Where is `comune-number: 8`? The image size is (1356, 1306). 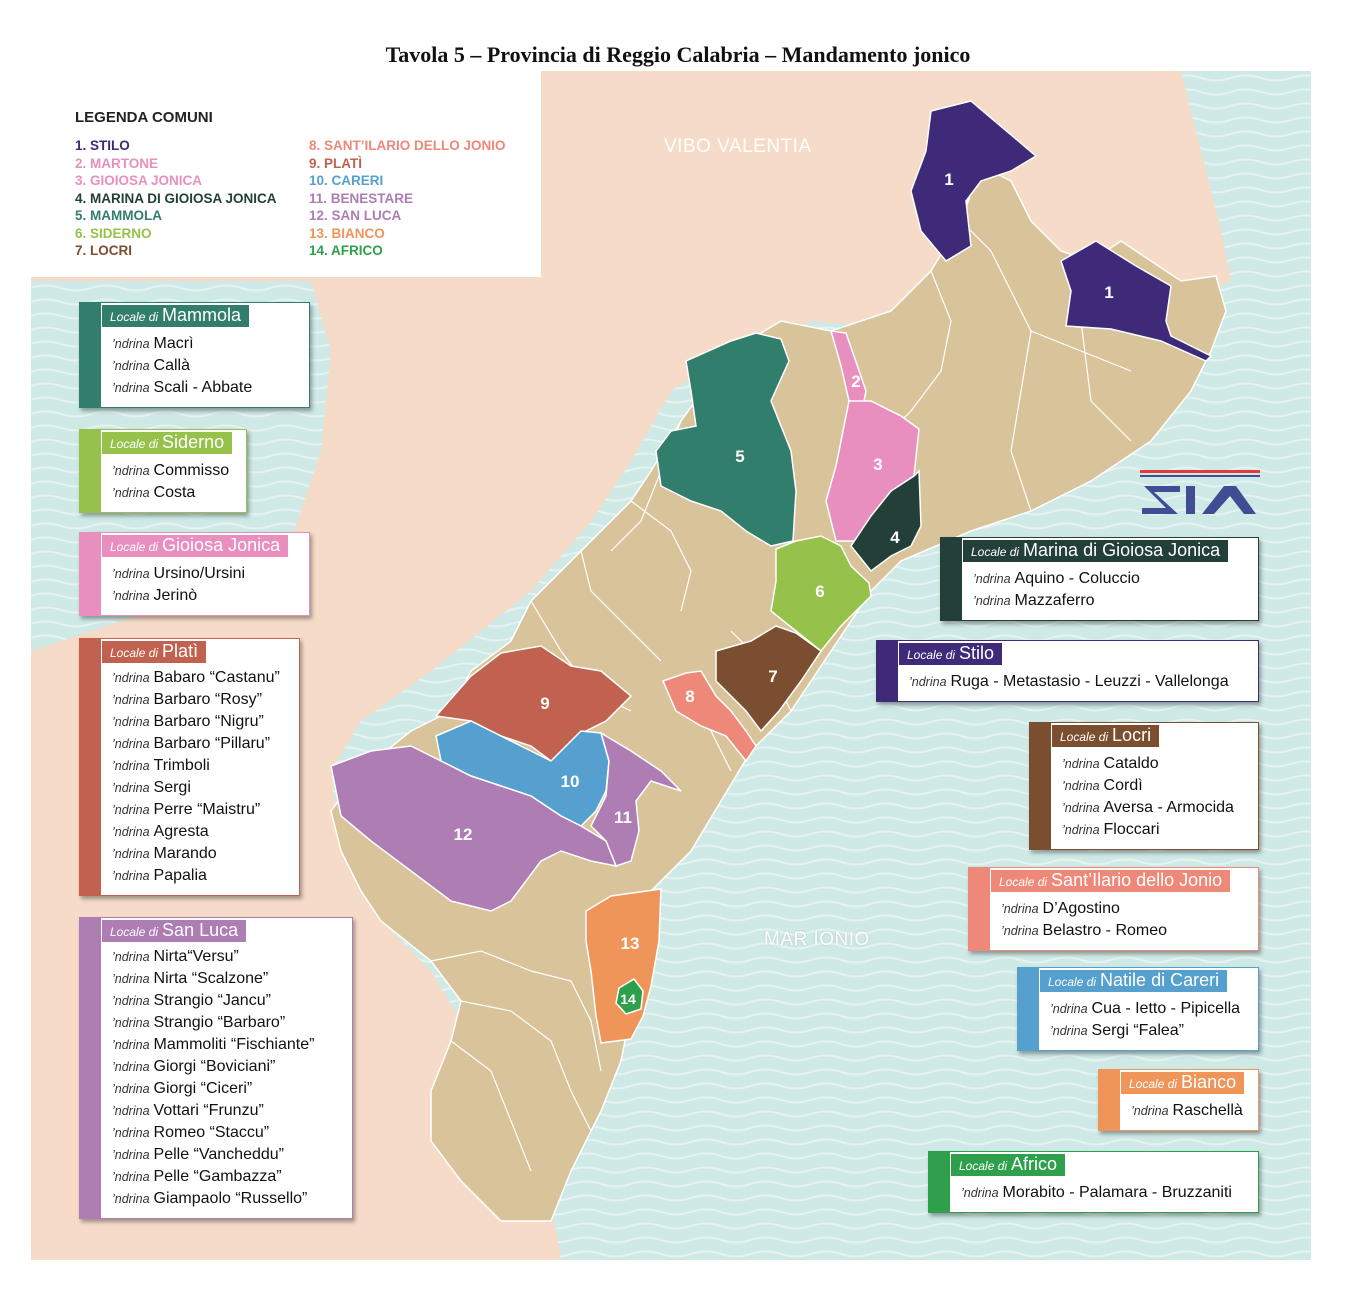
comune-number: 8 is located at coordinates (690, 696).